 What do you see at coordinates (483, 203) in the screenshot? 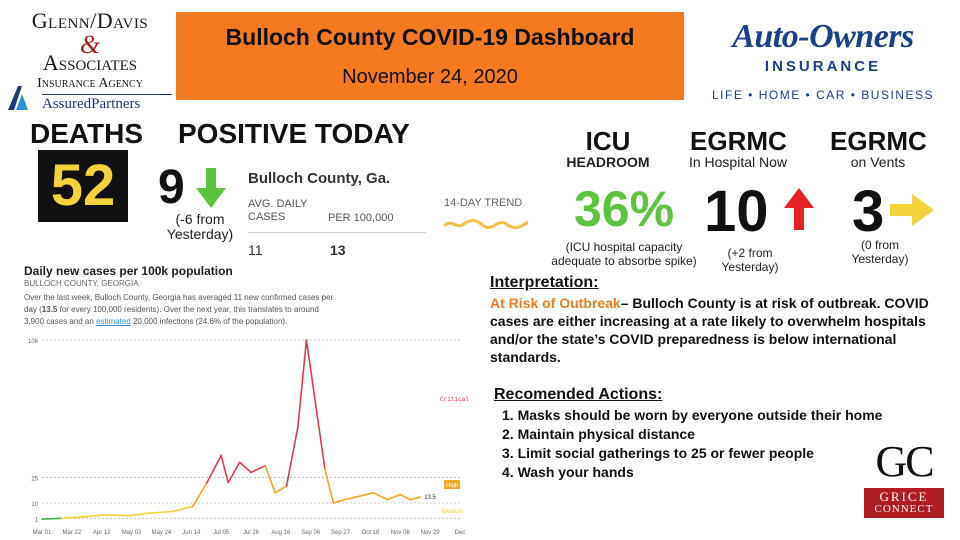
I see `trend-label: 14-DAY TREND` at bounding box center [483, 203].